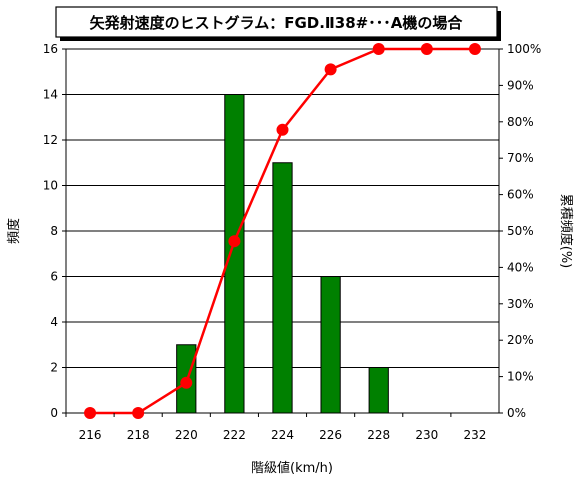 The image size is (577, 483). I want to click on x-tick-label: 226, so click(330, 435).